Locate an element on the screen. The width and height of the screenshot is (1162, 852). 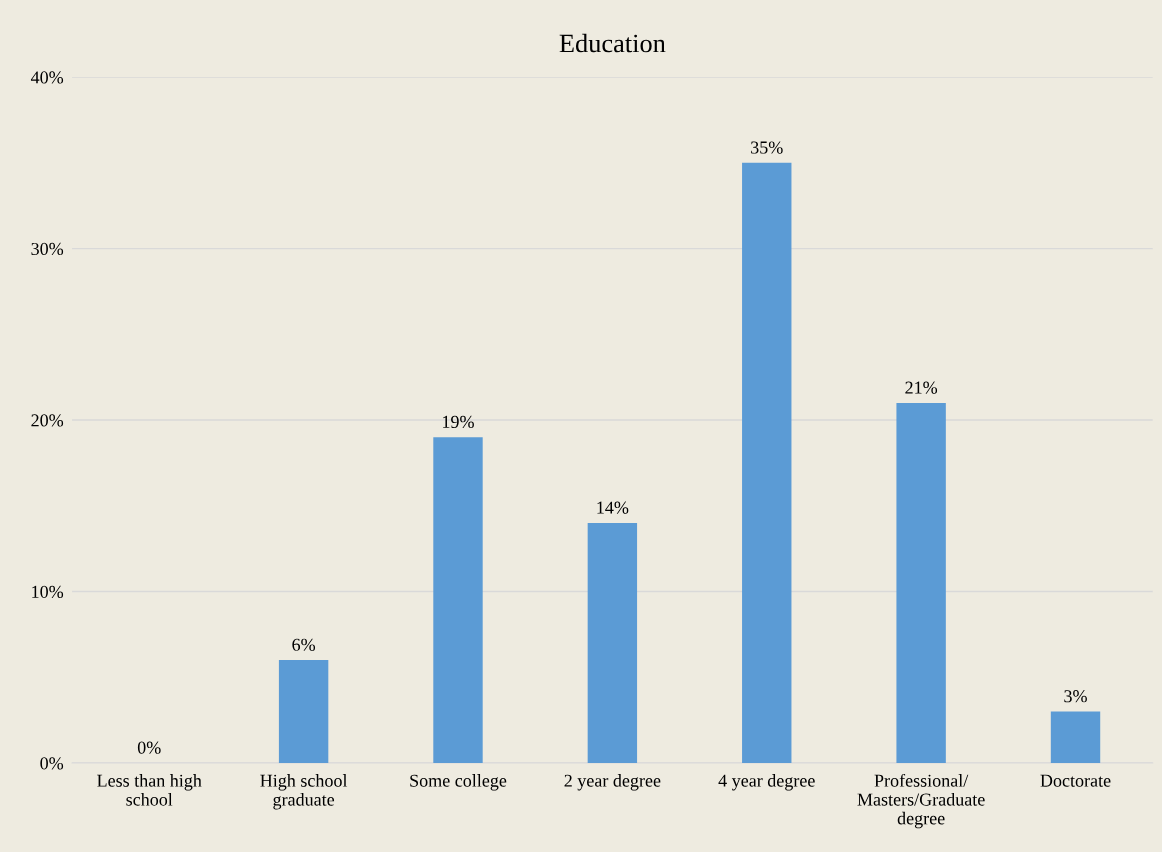
x-tick-label: High school graduate is located at coordinates (304, 792).